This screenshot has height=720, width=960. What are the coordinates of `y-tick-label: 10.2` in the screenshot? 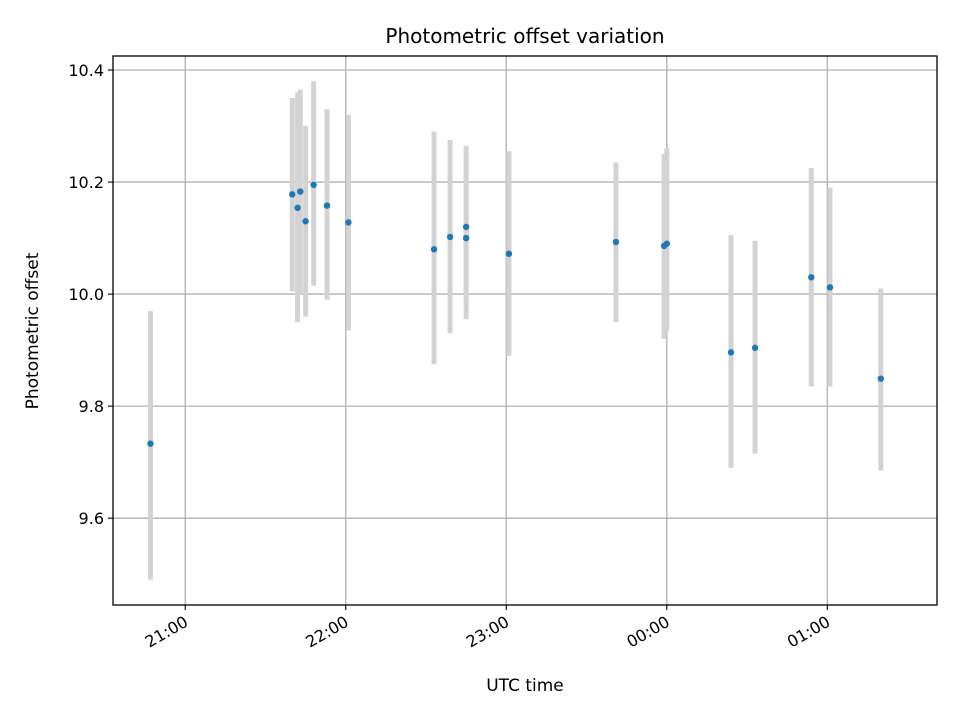 It's located at (86, 182).